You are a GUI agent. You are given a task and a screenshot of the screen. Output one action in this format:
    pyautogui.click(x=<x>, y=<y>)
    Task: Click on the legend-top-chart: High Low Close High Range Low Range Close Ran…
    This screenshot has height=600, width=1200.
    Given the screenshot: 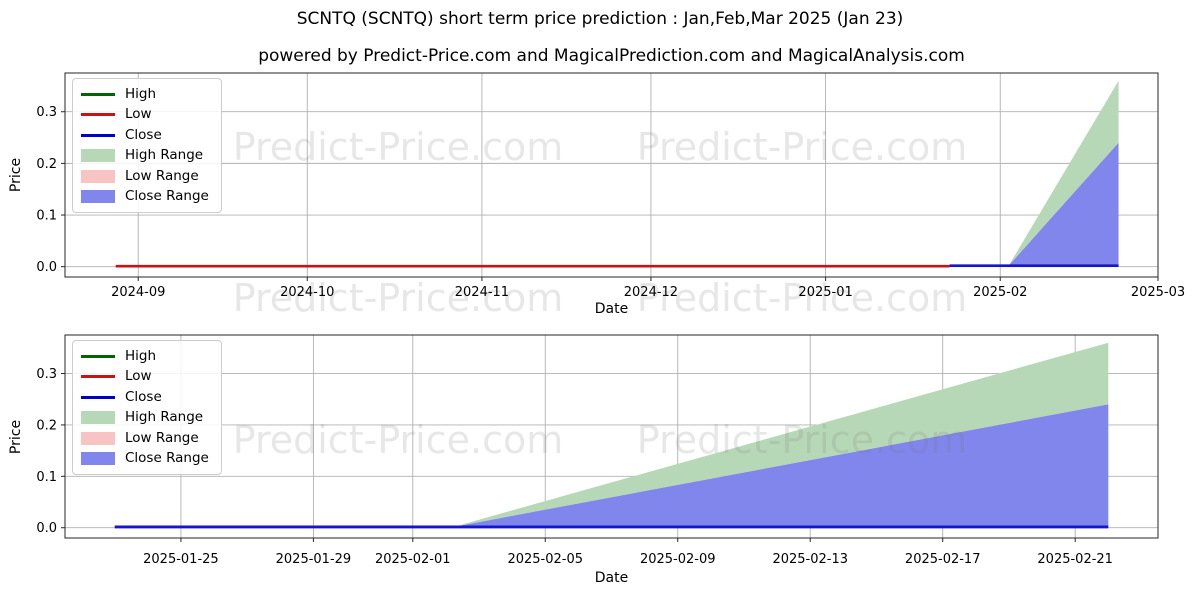 What is the action you would take?
    pyautogui.click(x=147, y=145)
    